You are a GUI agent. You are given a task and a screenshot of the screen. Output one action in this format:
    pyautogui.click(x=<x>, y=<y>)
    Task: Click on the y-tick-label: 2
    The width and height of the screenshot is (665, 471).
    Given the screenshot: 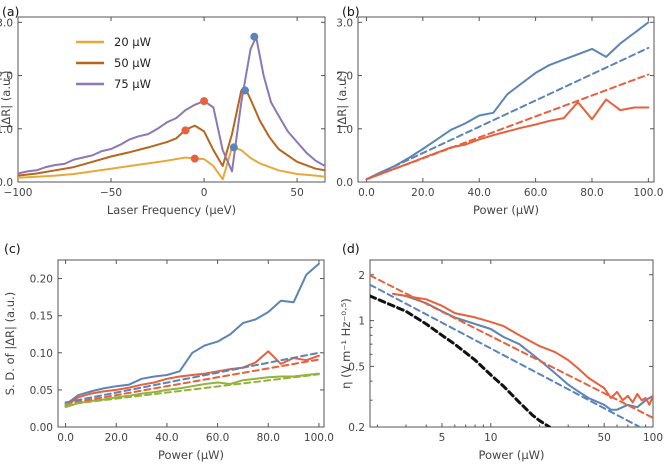 What is the action you would take?
    pyautogui.click(x=361, y=276)
    